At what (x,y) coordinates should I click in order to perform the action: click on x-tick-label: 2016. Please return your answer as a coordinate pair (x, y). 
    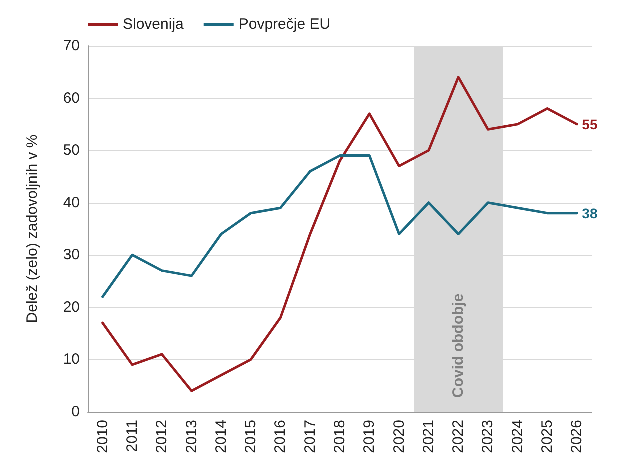
    Looking at the image, I should click on (281, 437).